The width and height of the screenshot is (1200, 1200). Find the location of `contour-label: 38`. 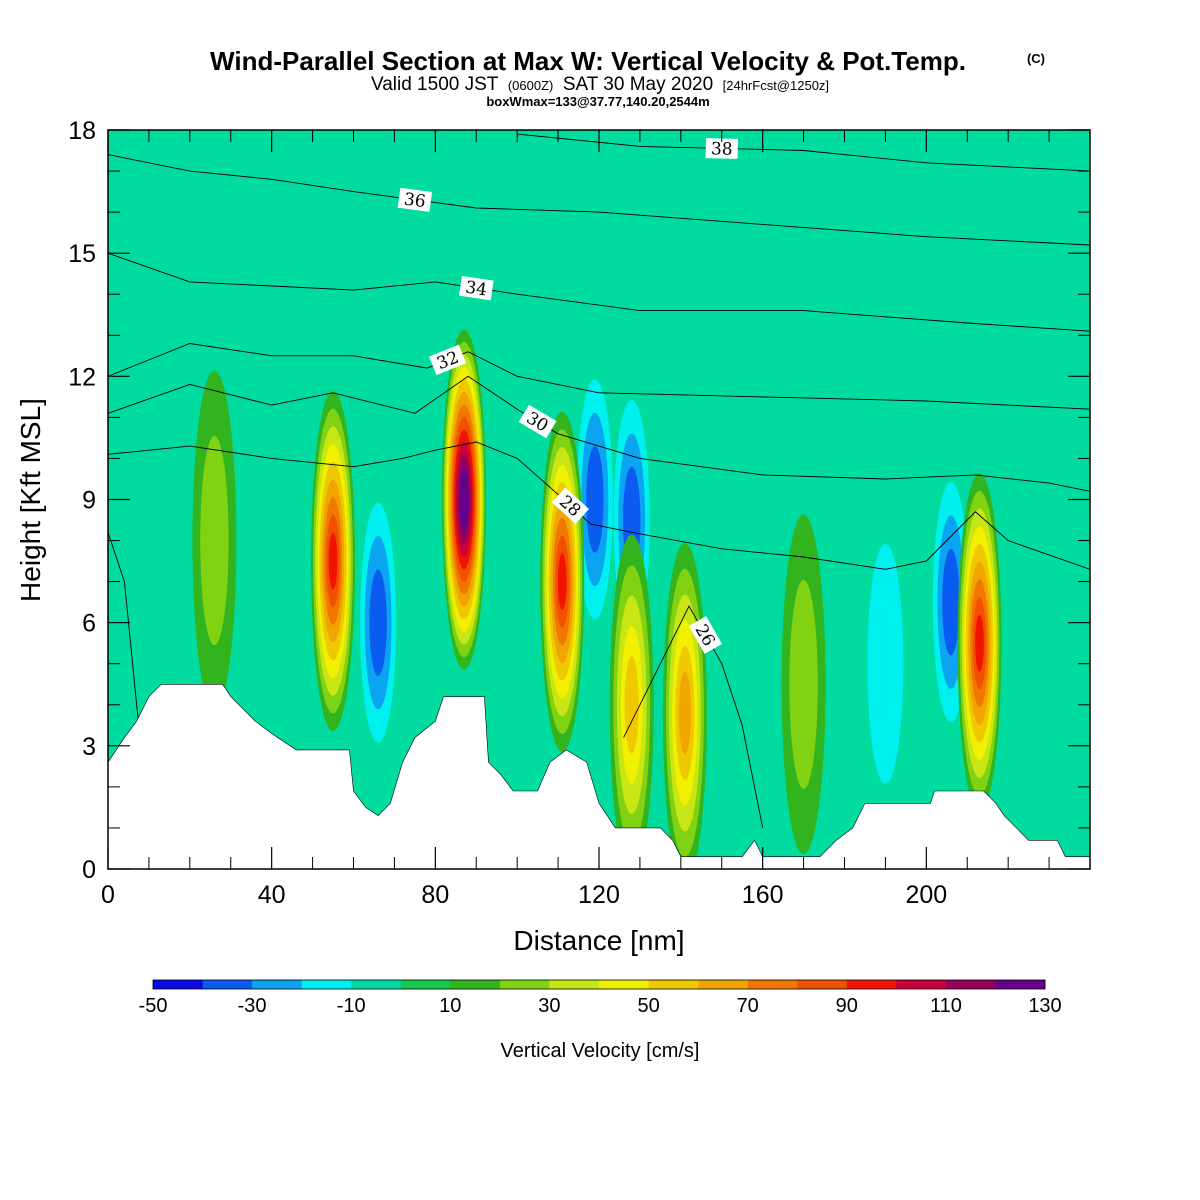

contour-label: 38 is located at coordinates (722, 149).